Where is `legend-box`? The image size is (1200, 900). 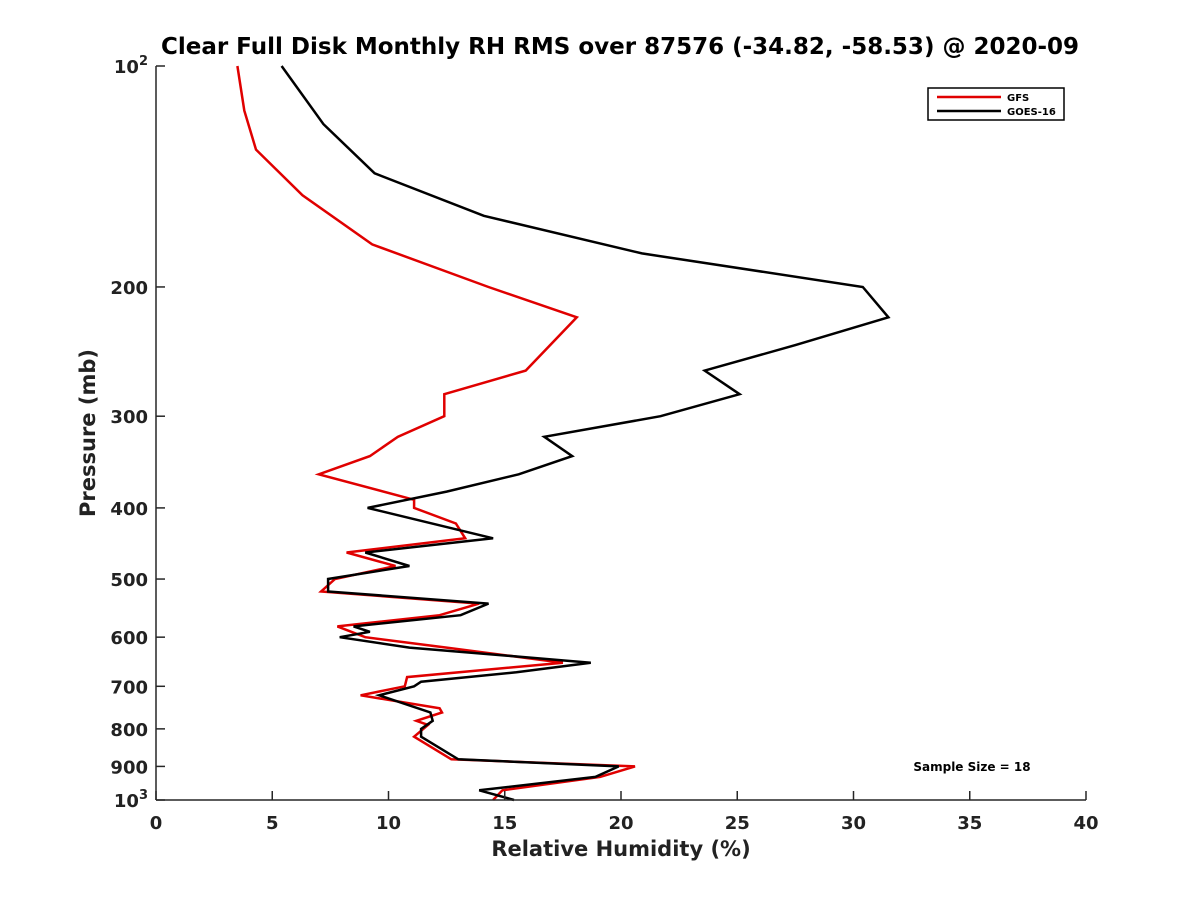
legend-box is located at coordinates (996, 104).